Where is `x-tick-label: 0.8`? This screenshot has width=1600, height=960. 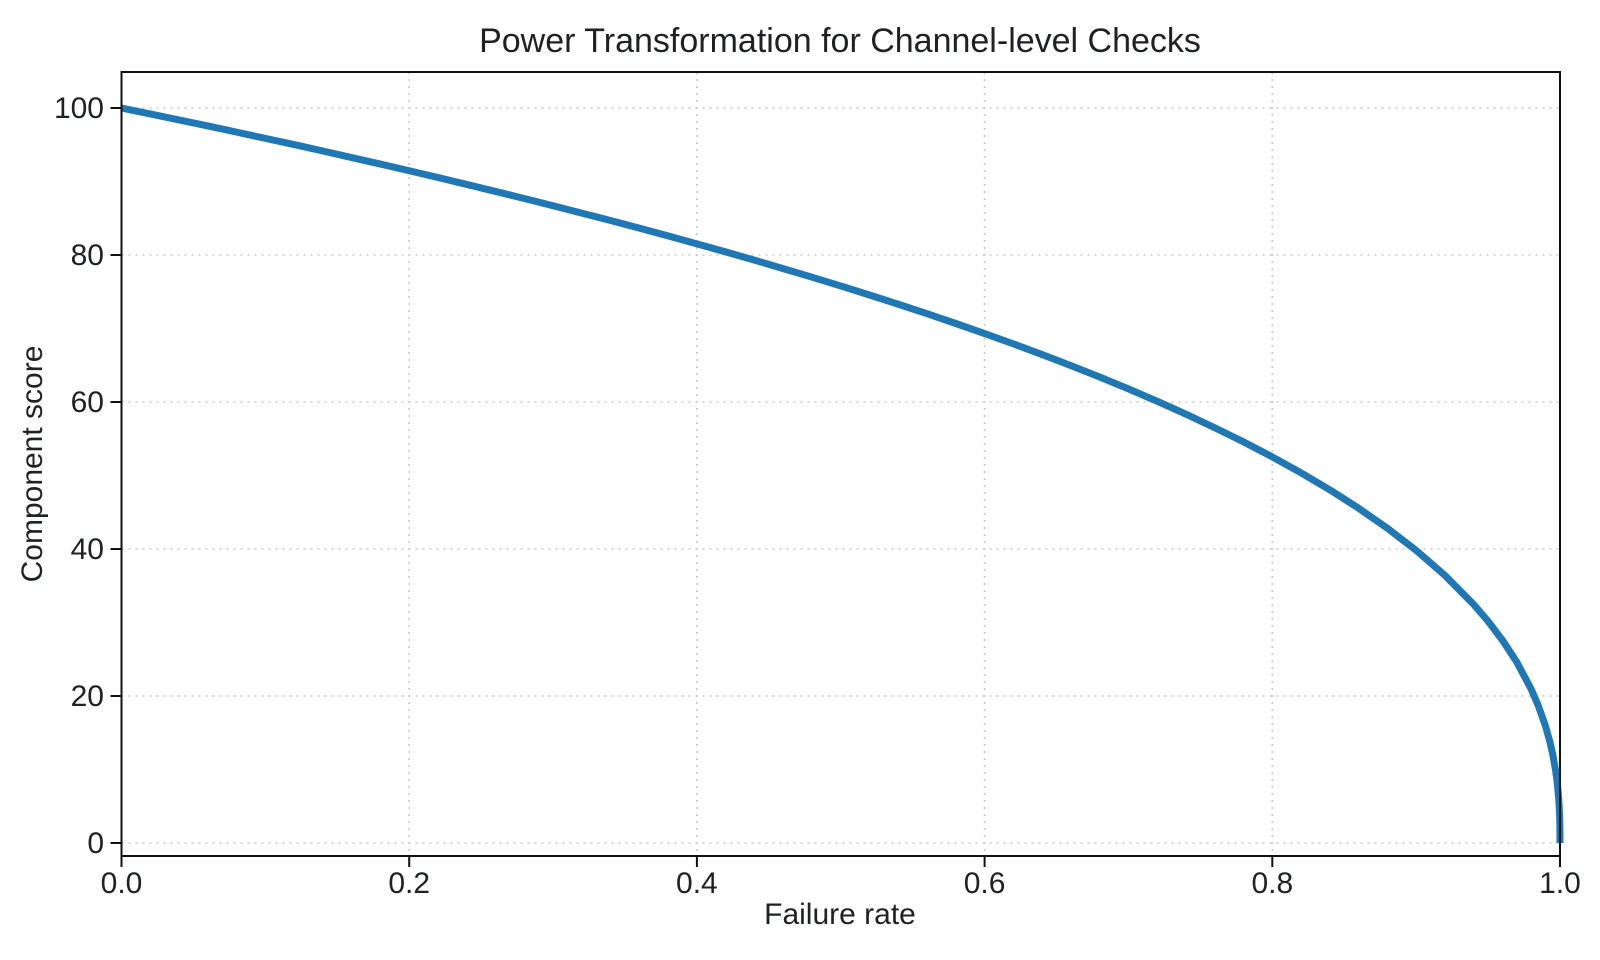 x-tick-label: 0.8 is located at coordinates (1272, 883).